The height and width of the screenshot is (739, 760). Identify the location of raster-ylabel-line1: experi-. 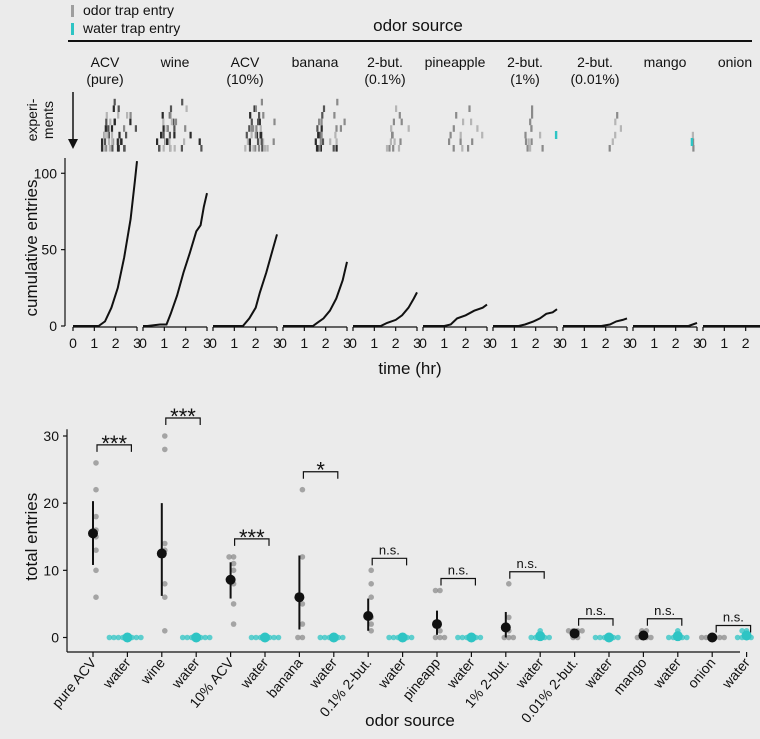
(32, 119).